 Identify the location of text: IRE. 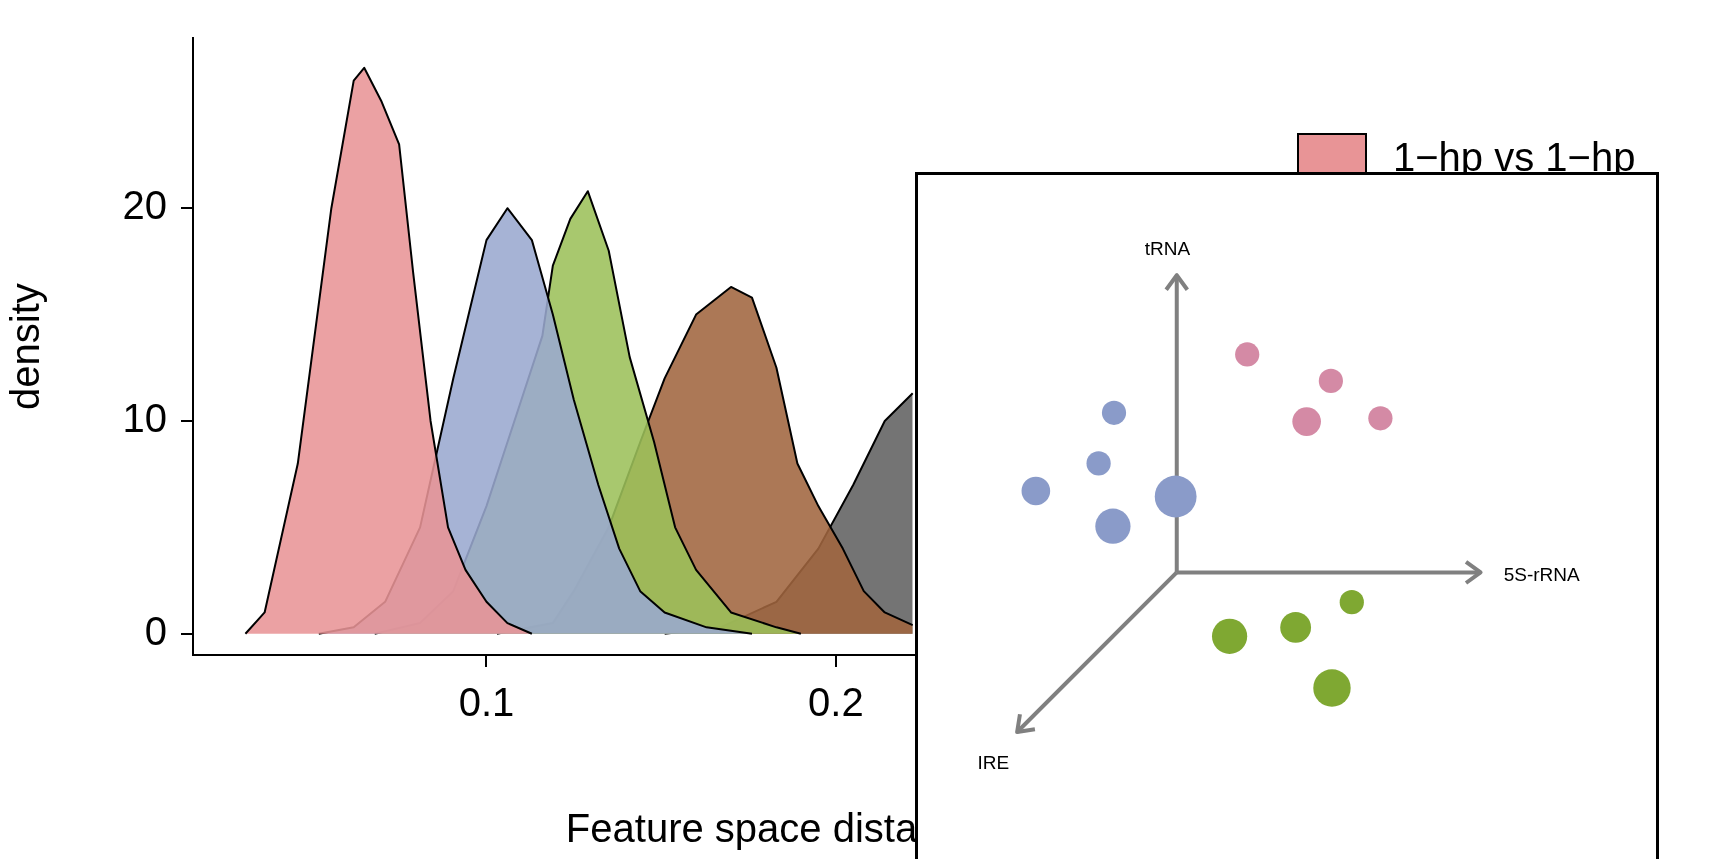
(993, 762).